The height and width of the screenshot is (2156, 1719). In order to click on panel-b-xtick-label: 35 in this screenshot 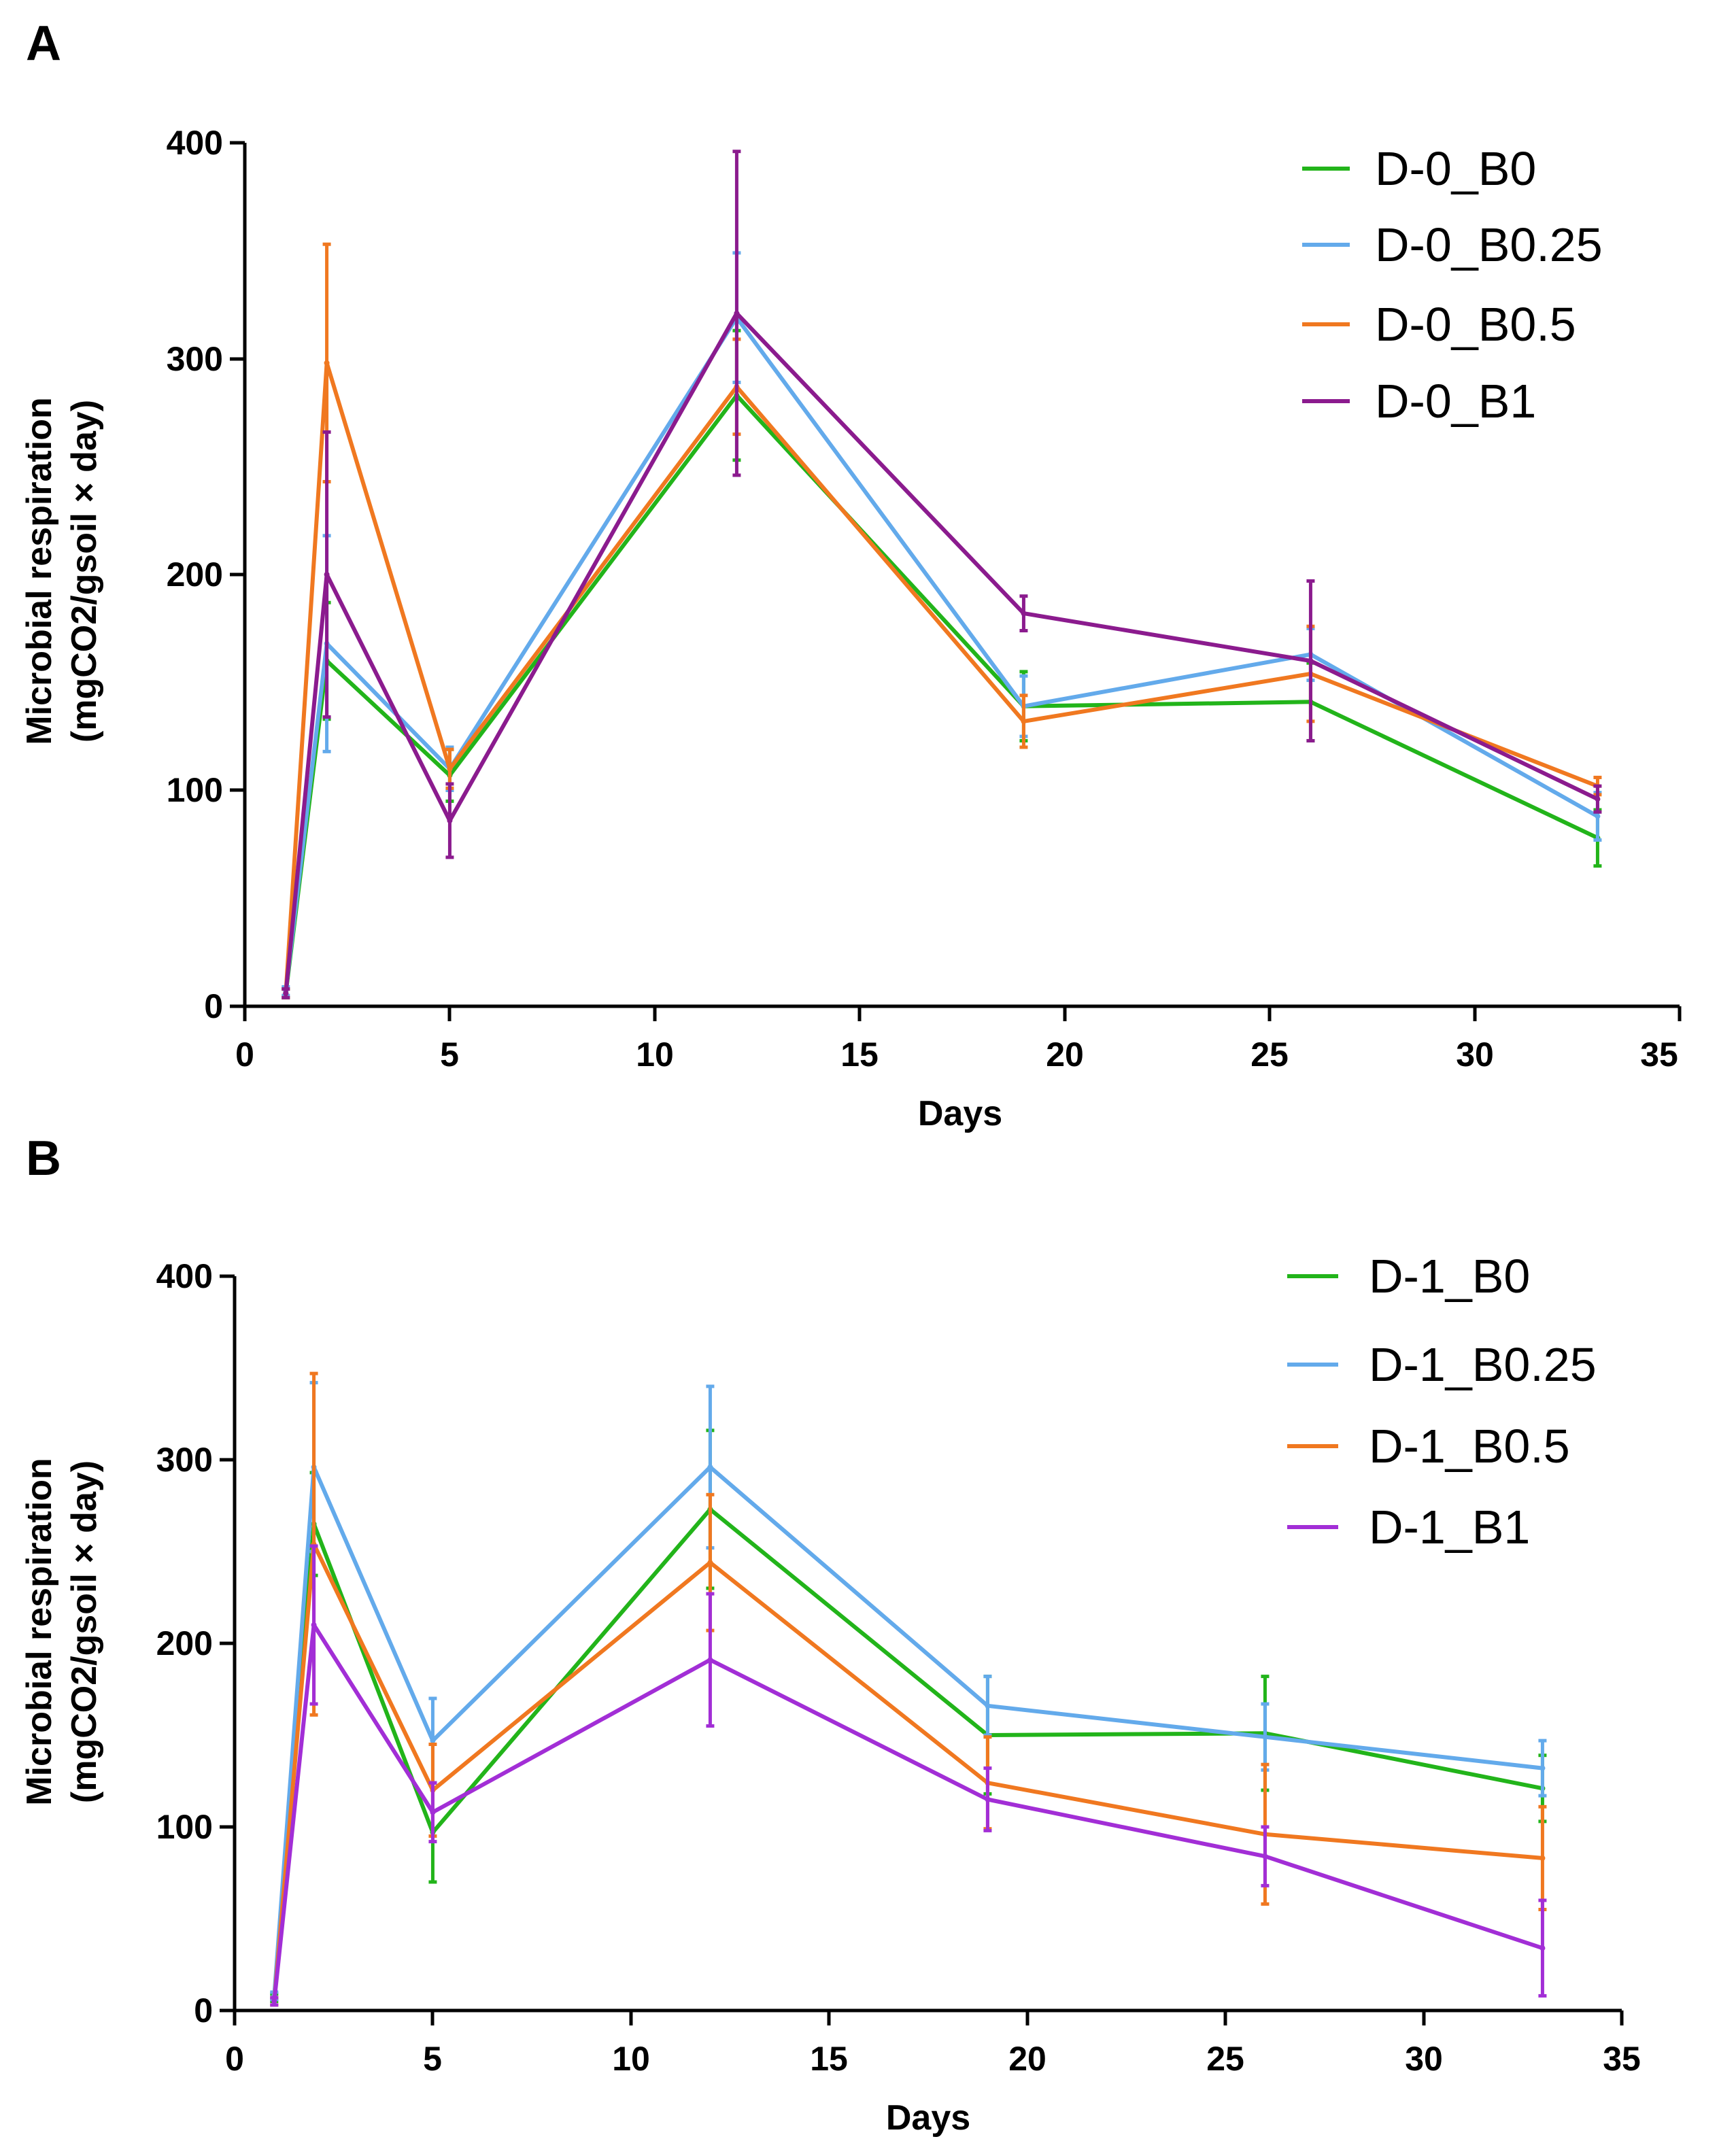, I will do `click(1622, 2059)`.